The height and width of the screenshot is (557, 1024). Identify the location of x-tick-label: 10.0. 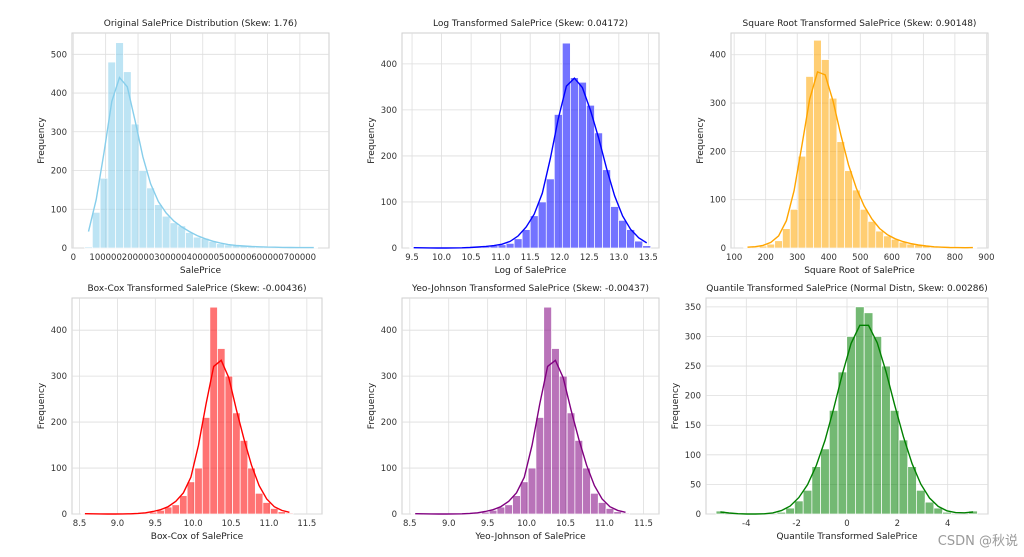
(441, 258).